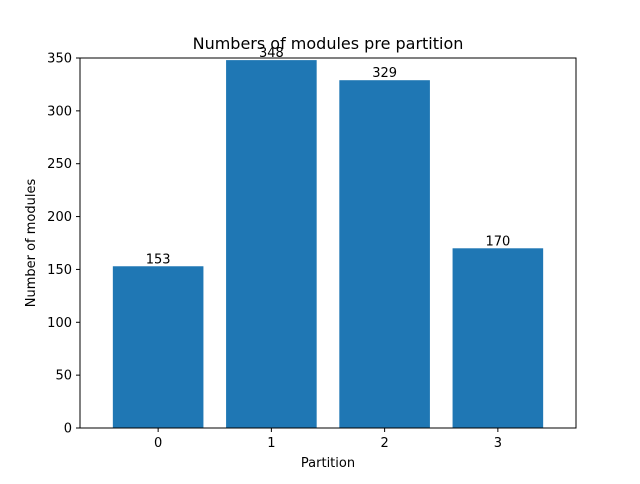 Image resolution: width=640 pixels, height=484 pixels. What do you see at coordinates (328, 43) in the screenshot?
I see `chart-title: Numbers of modules pre partition` at bounding box center [328, 43].